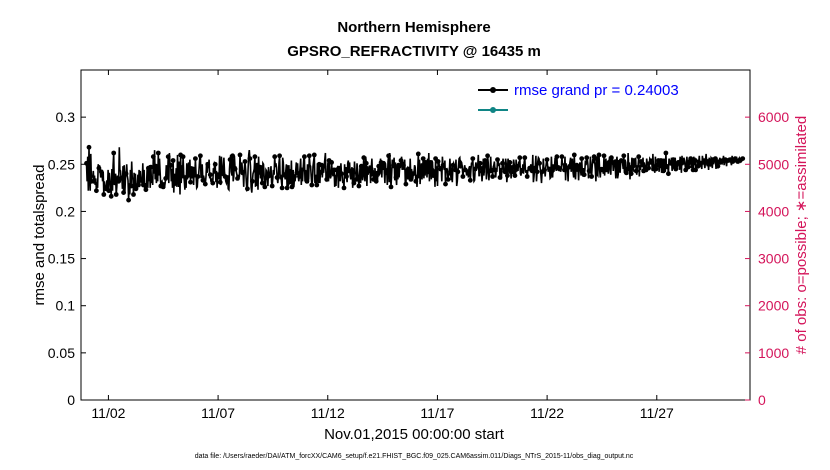 The image size is (830, 470). I want to click on y-axis-label: rmse and totalspread, so click(39, 235).